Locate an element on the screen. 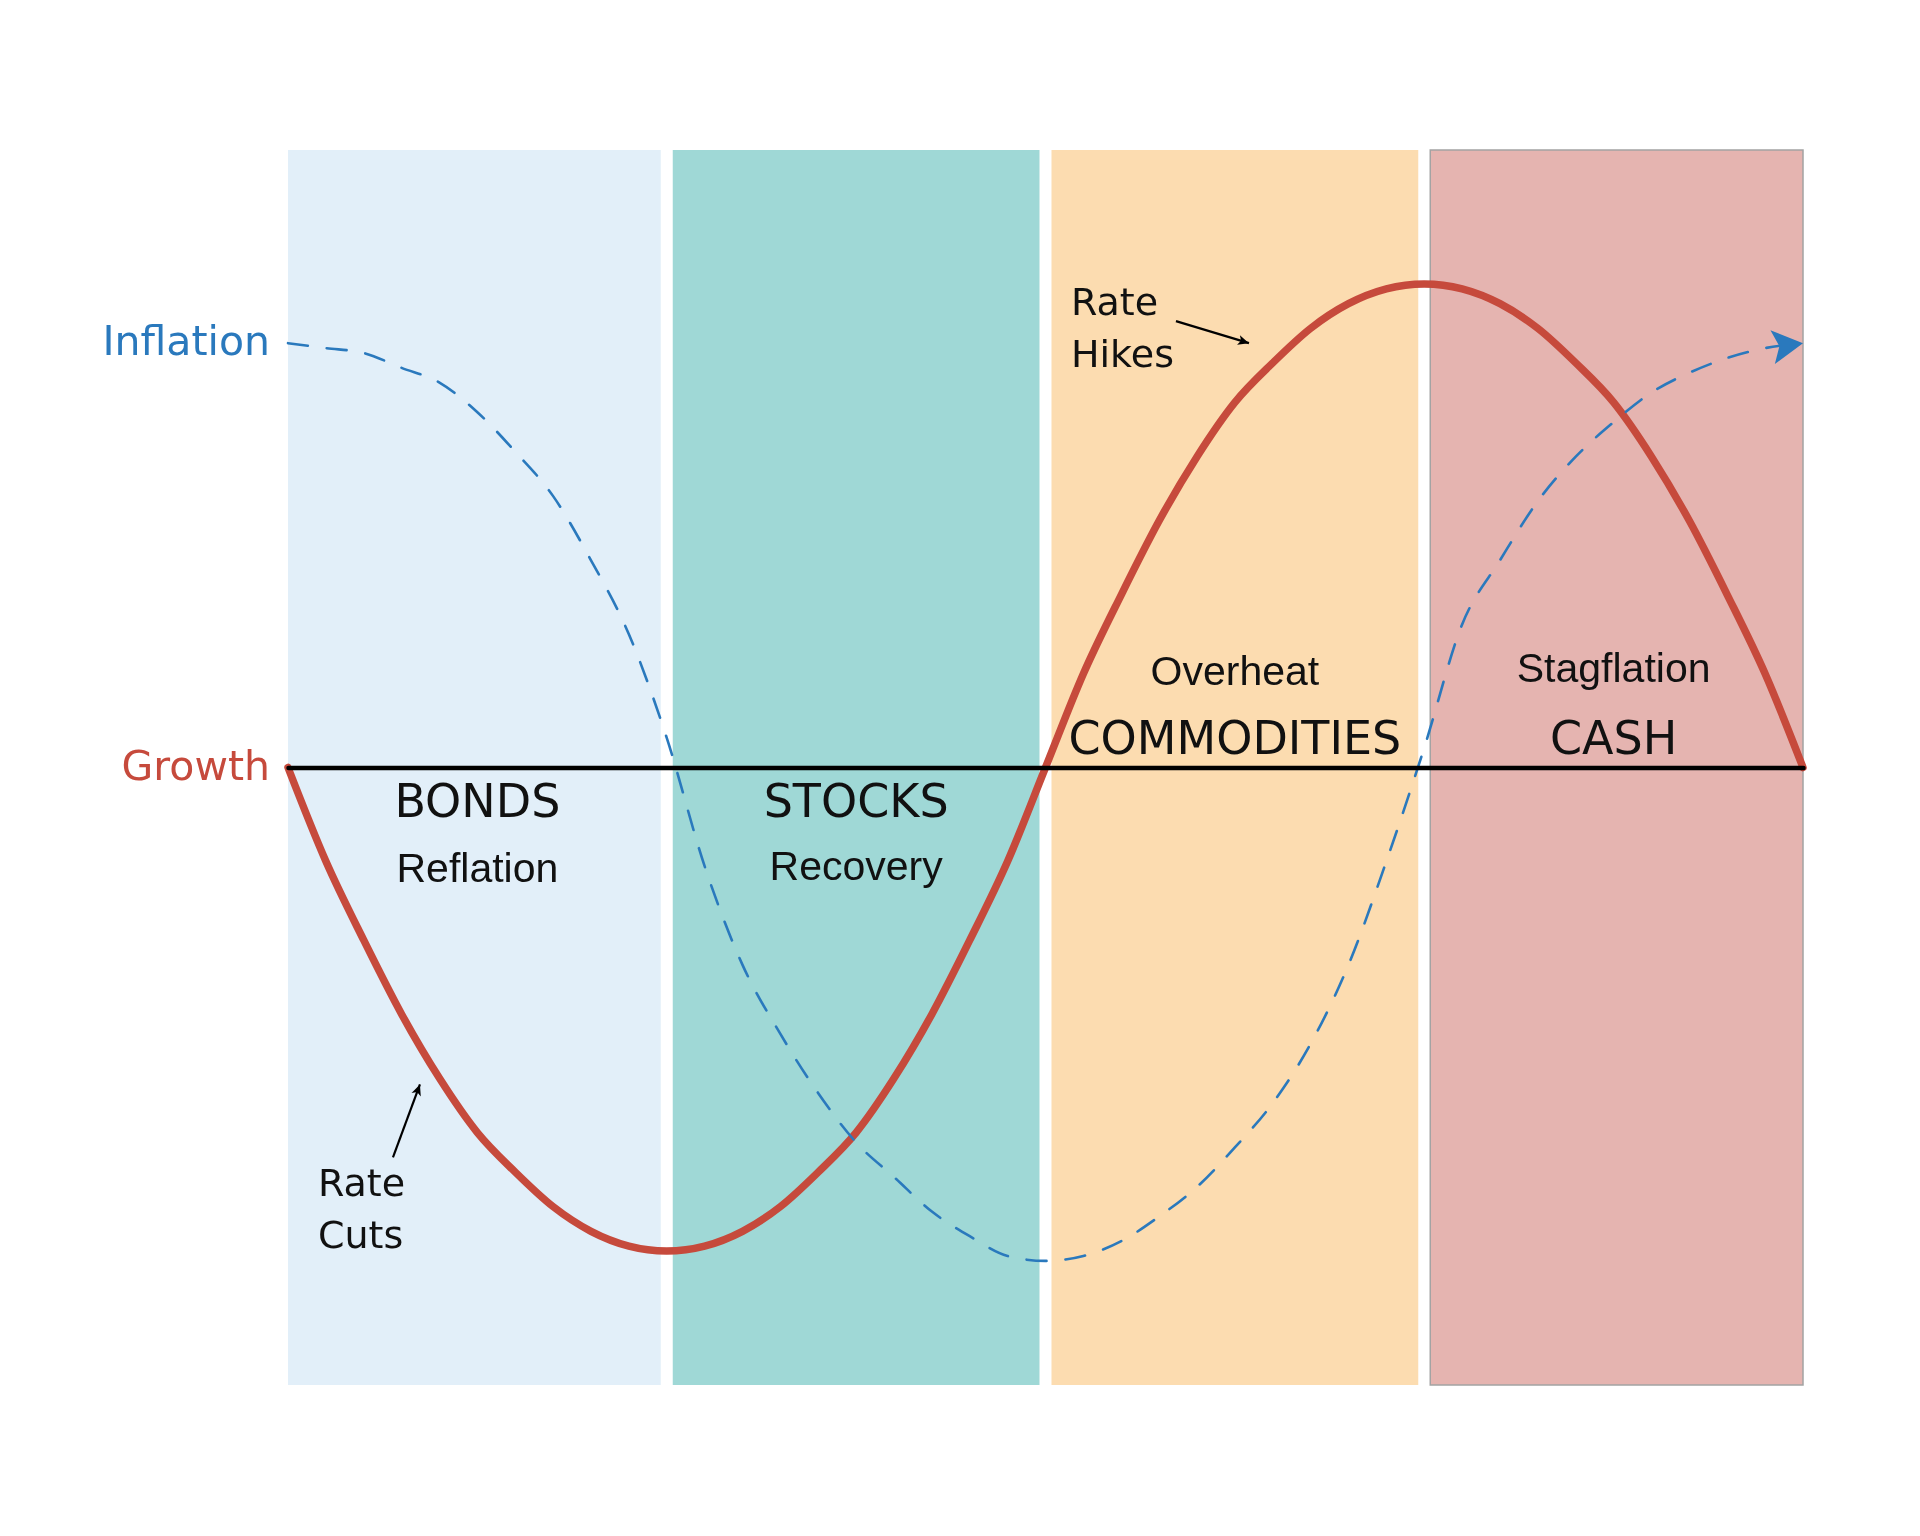 This screenshot has height=1536, width=1920. annotation: Rate Hikes is located at coordinates (1122, 328).